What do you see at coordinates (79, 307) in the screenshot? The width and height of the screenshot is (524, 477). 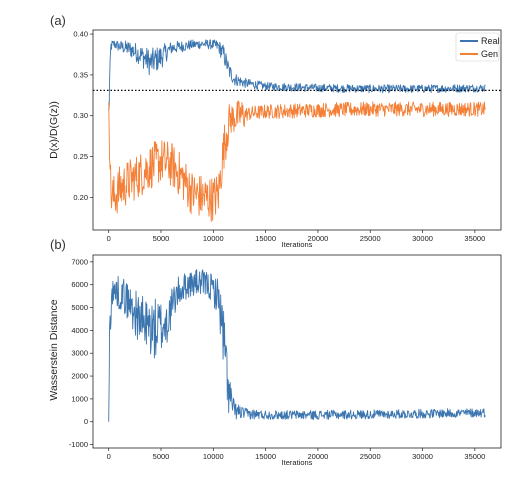 I see `y-tick-label: 5000` at bounding box center [79, 307].